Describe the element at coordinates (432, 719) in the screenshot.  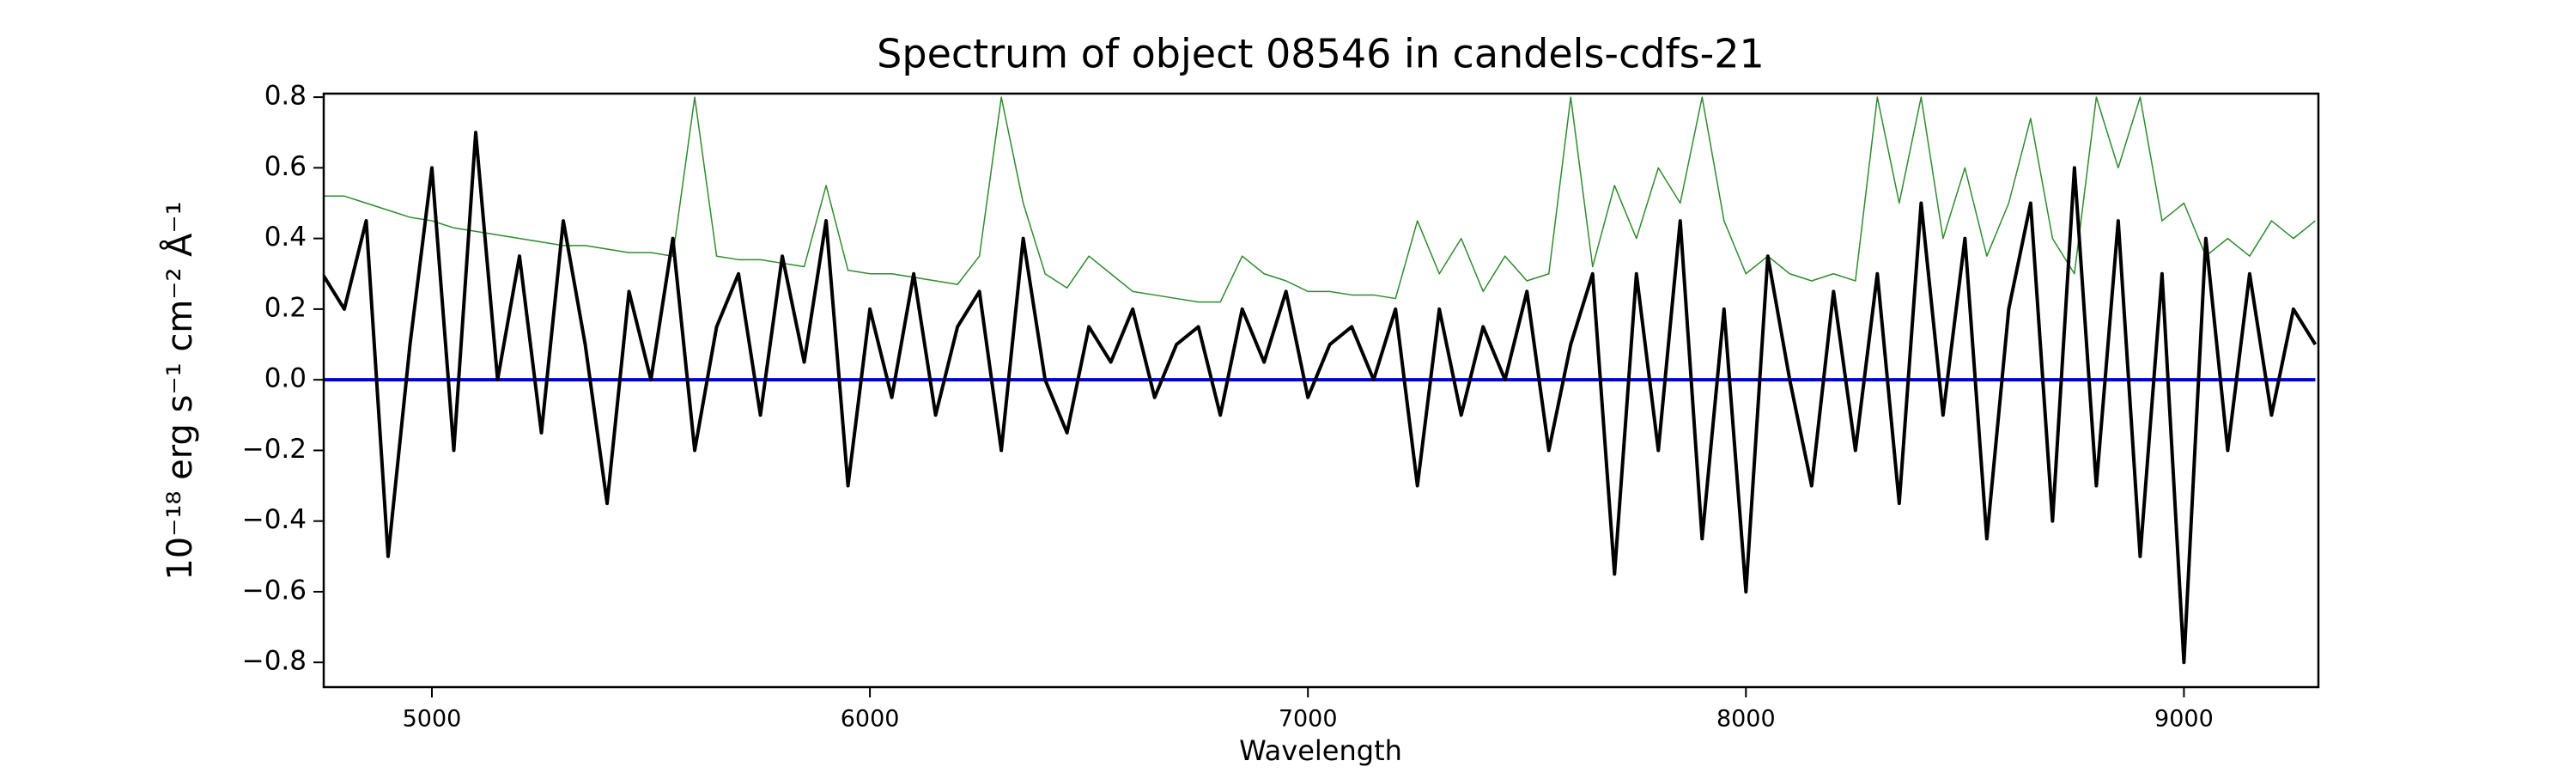
I see `x-tick-label: 5000` at that location.